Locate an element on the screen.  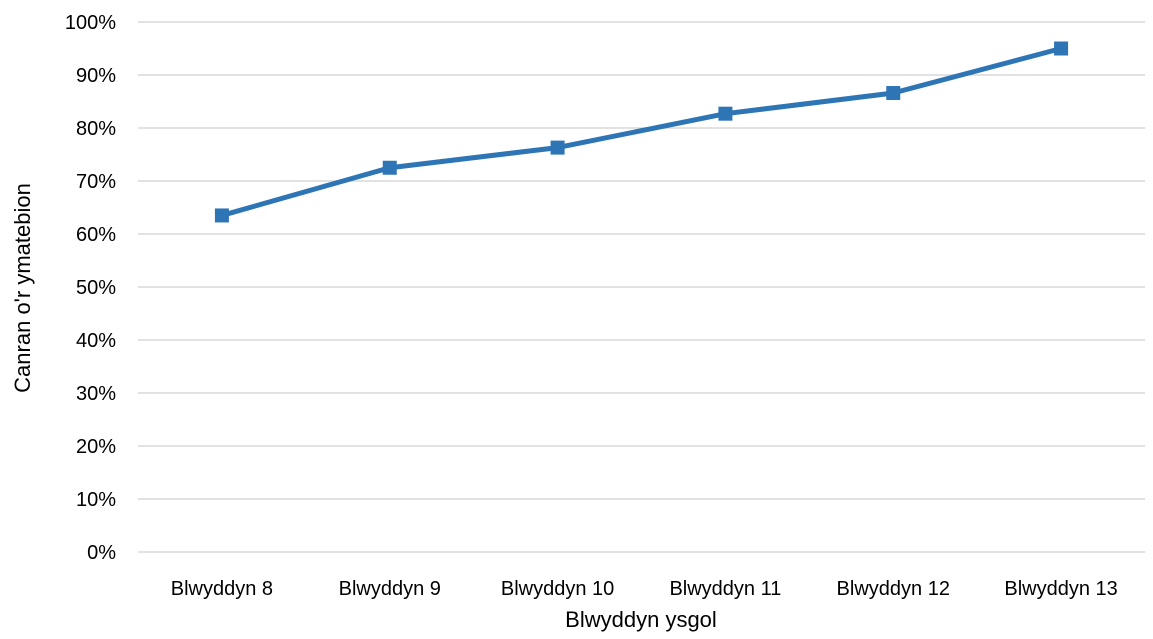
y-tick-label: 30% is located at coordinates (96, 394).